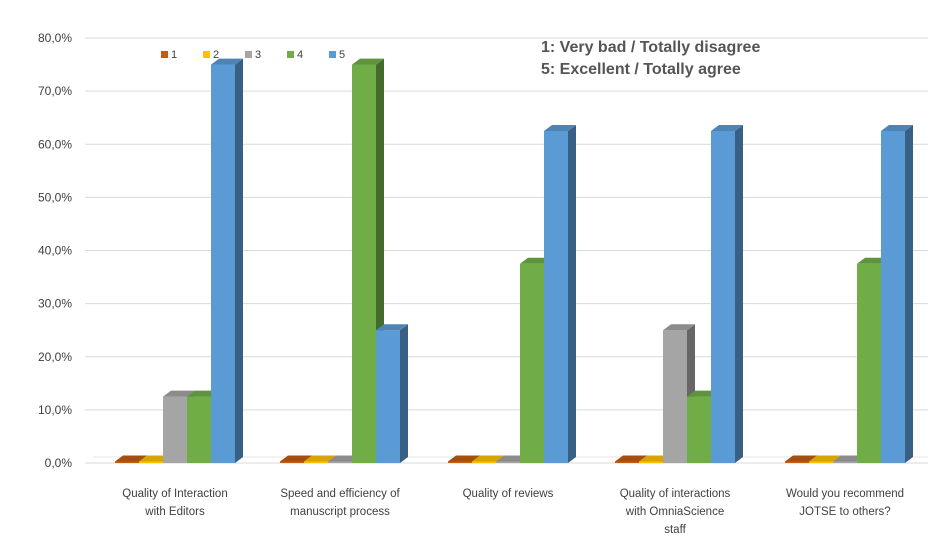  I want to click on category-label: Quality of Interaction with Editors, so click(174, 503).